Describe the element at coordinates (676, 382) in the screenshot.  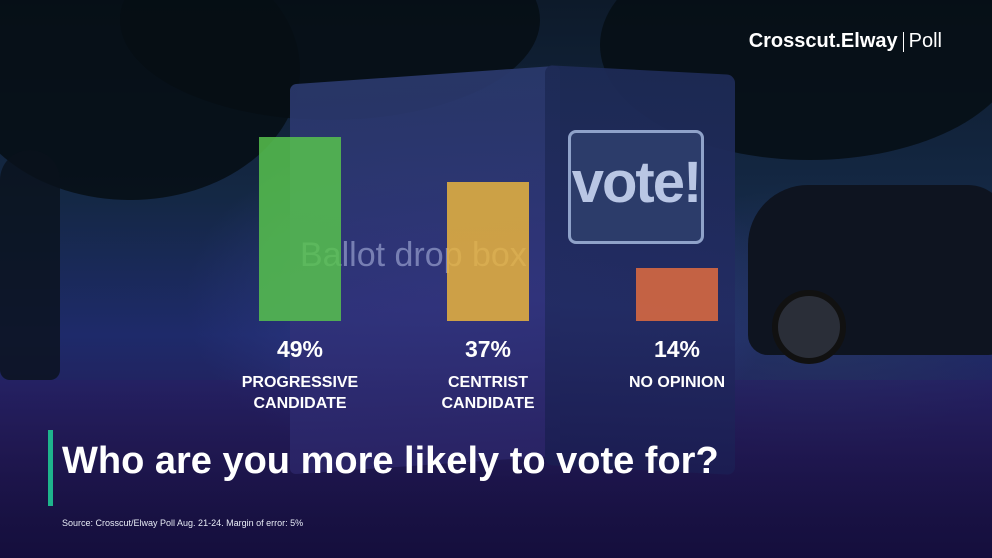
I see `bar-category-label: NO OPINION` at that location.